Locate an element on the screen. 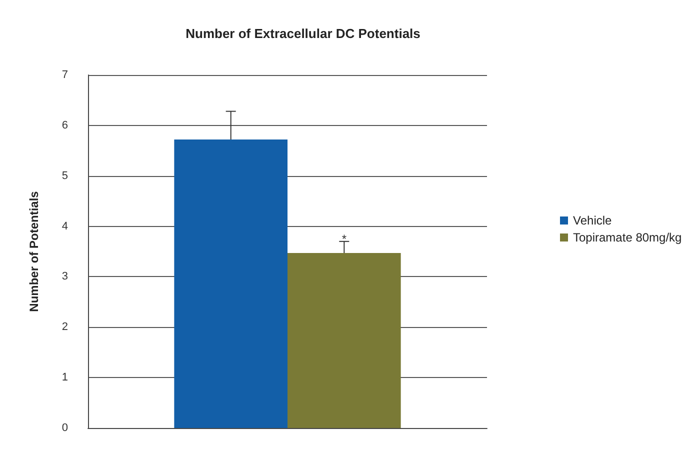 The height and width of the screenshot is (458, 698). y-axis-title: Number of Potentials is located at coordinates (34, 251).